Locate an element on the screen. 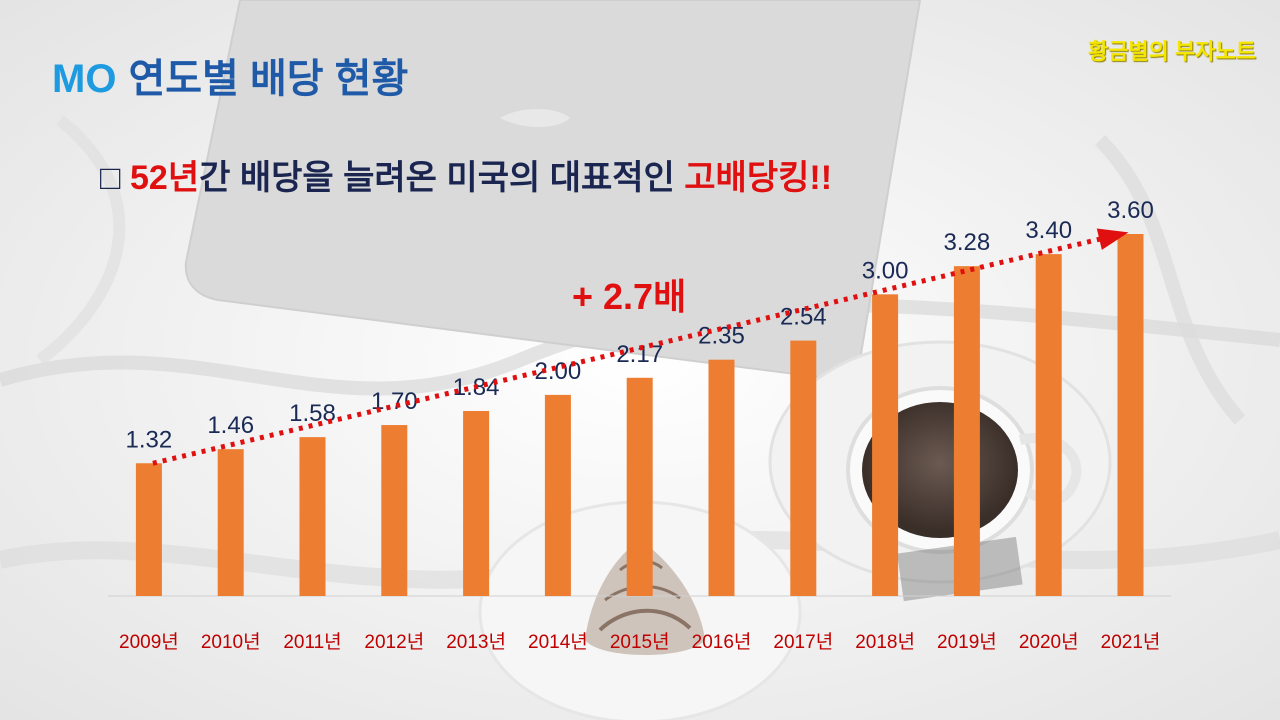  title-text: 연도별 배당 현황 is located at coordinates (268, 79).